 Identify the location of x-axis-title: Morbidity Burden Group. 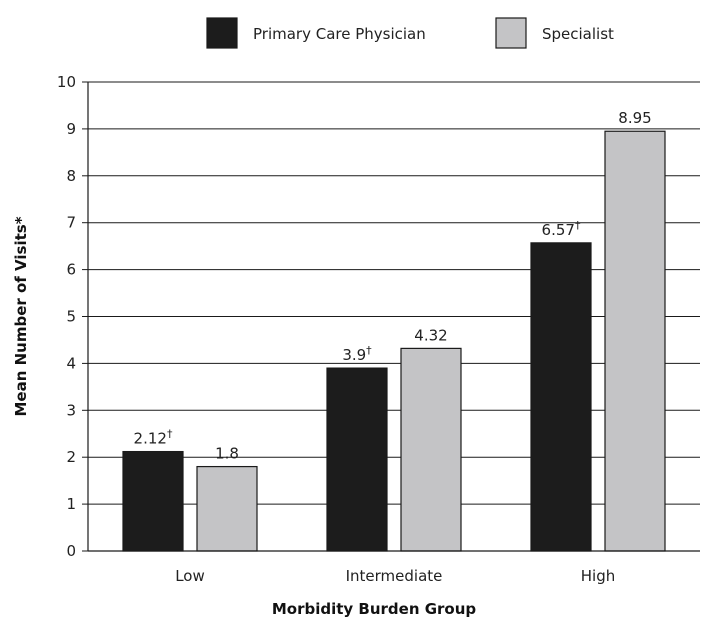
(374, 609).